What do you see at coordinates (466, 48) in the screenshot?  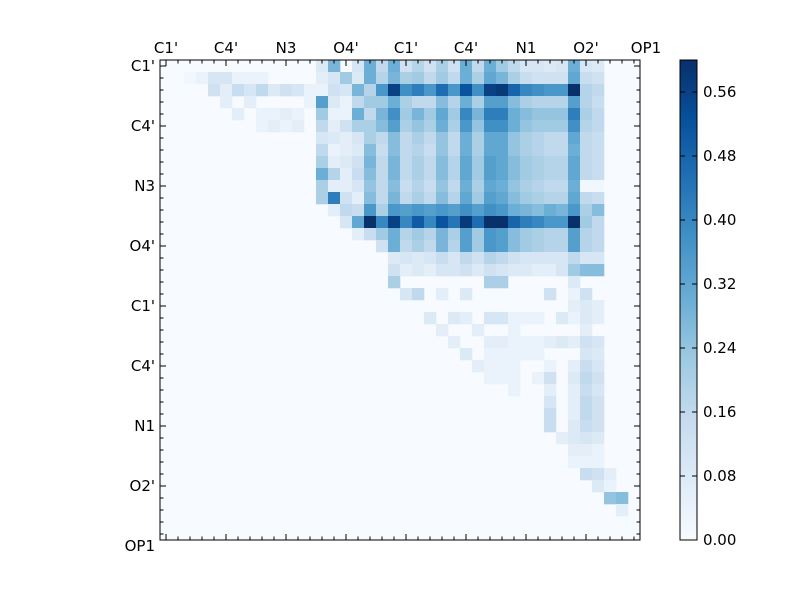 I see `x-tick-label: C4'` at bounding box center [466, 48].